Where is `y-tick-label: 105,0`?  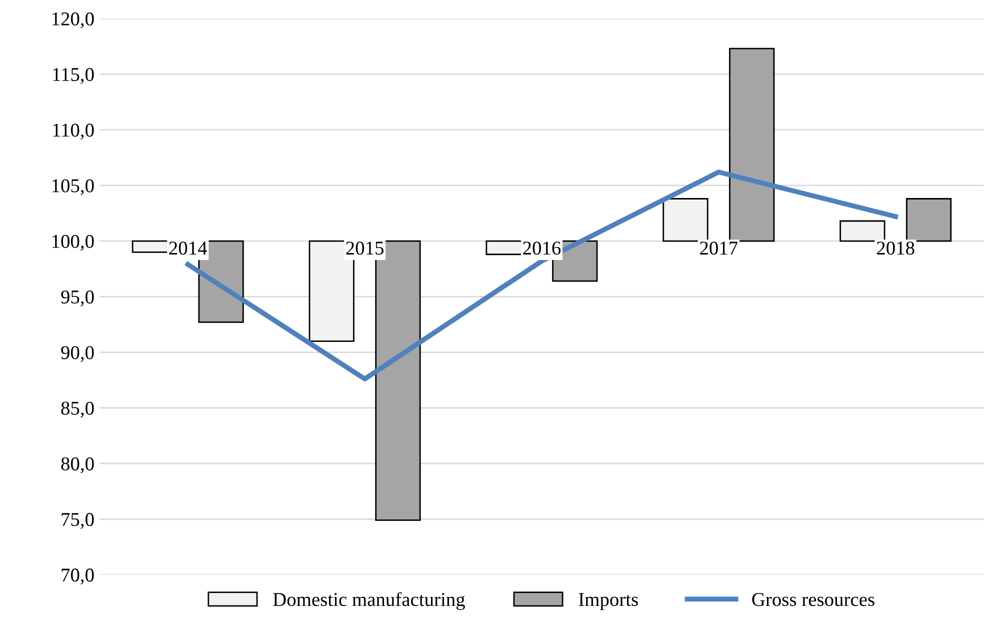 y-tick-label: 105,0 is located at coordinates (73, 187).